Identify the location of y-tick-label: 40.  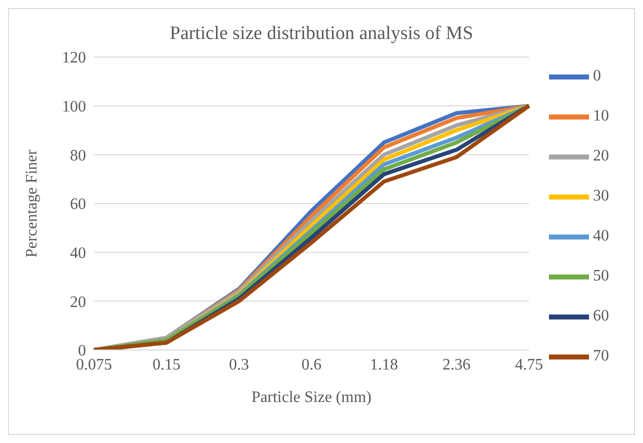
(78, 253).